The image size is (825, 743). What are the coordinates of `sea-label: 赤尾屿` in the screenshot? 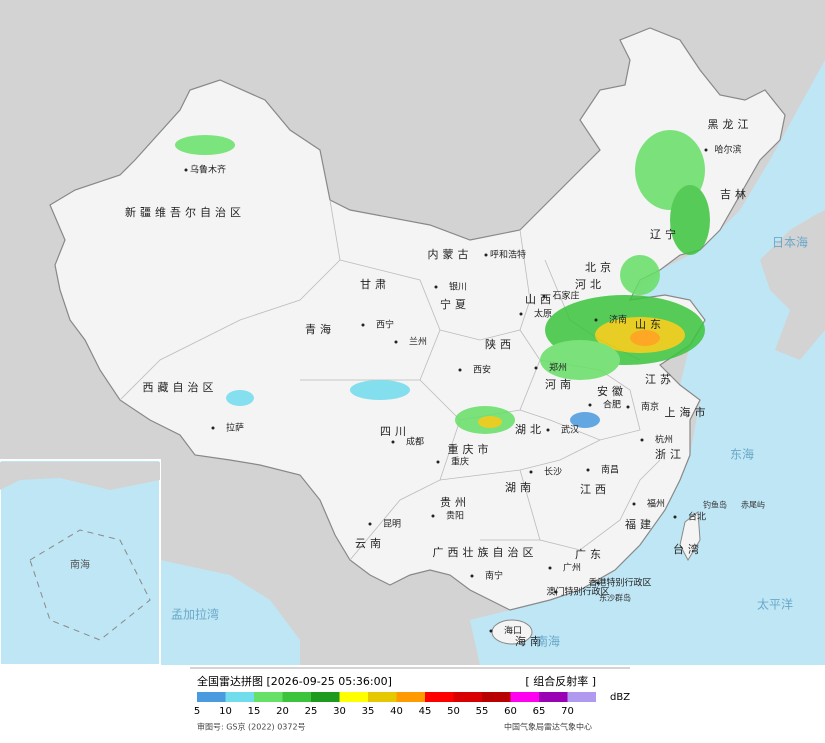 It's located at (753, 505).